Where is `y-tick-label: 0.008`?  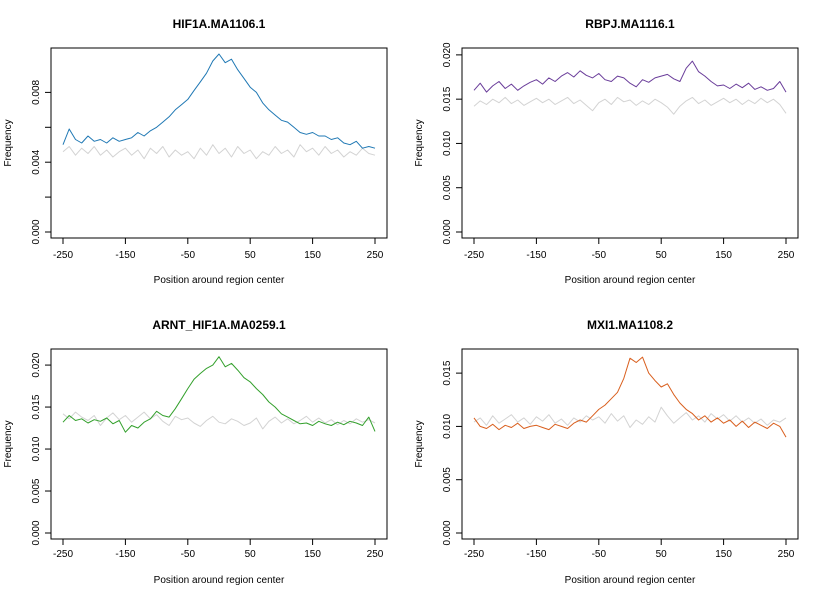
y-tick-label: 0.008 is located at coordinates (36, 91).